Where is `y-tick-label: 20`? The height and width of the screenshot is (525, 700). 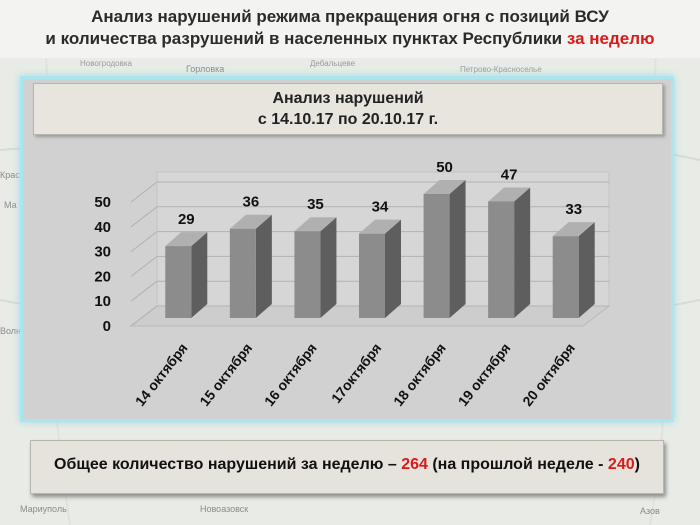
y-tick-label: 20 is located at coordinates (102, 276).